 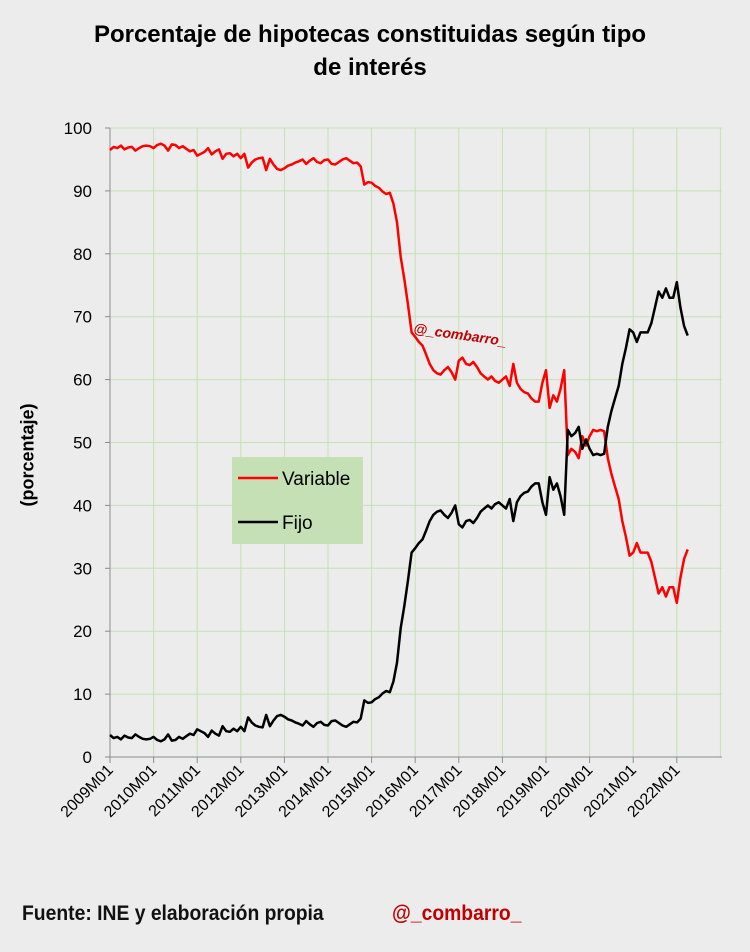 I want to click on footer-handle: @_combarro_, so click(x=457, y=913).